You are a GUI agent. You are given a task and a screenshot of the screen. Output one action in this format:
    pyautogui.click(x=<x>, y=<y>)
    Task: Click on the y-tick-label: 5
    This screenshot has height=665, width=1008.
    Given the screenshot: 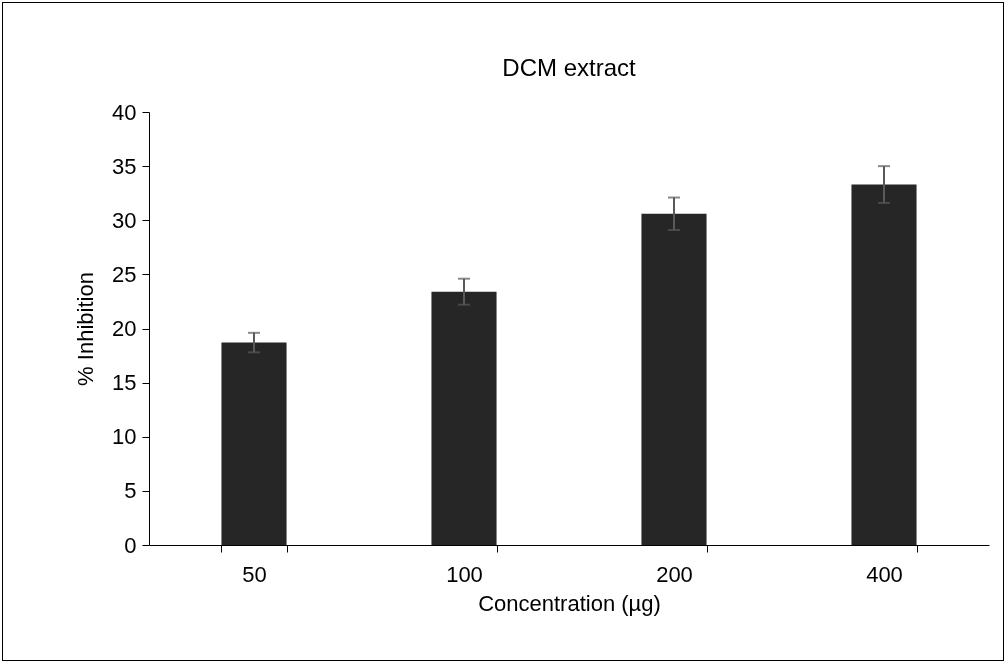 What is the action you would take?
    pyautogui.click(x=130, y=491)
    